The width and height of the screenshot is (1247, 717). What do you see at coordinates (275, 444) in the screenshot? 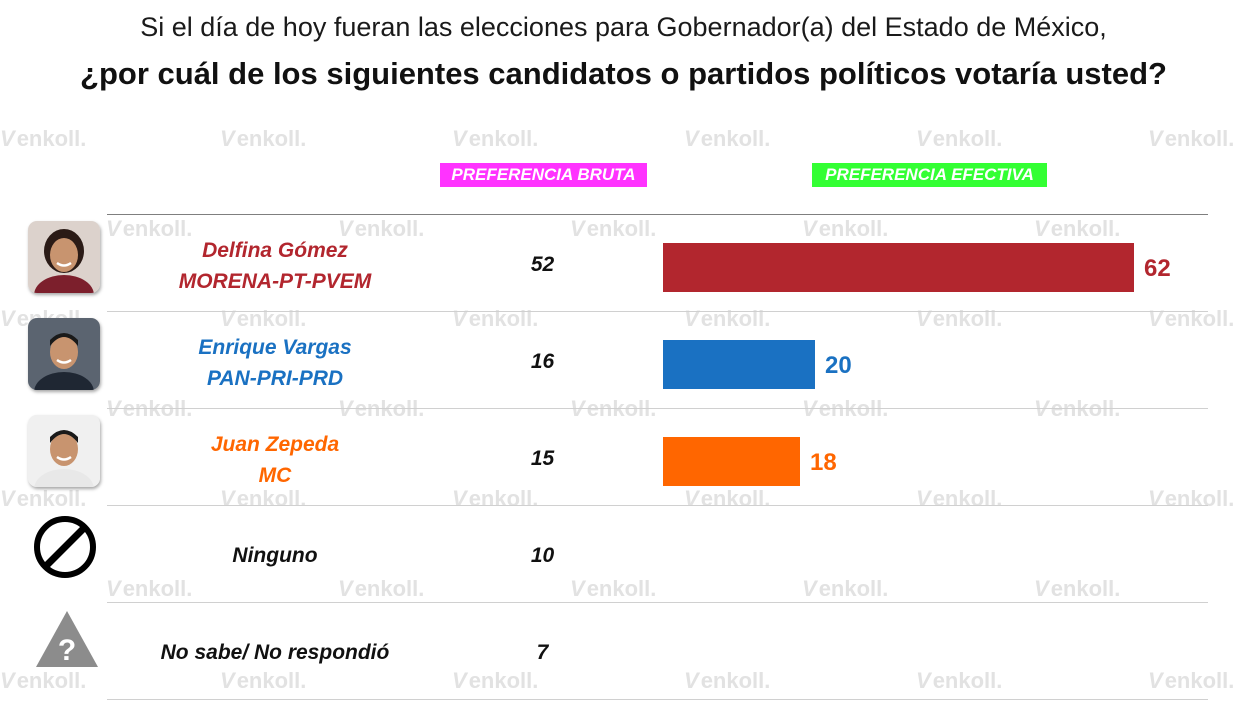
I see `candidate-name: Juan Zepeda` at bounding box center [275, 444].